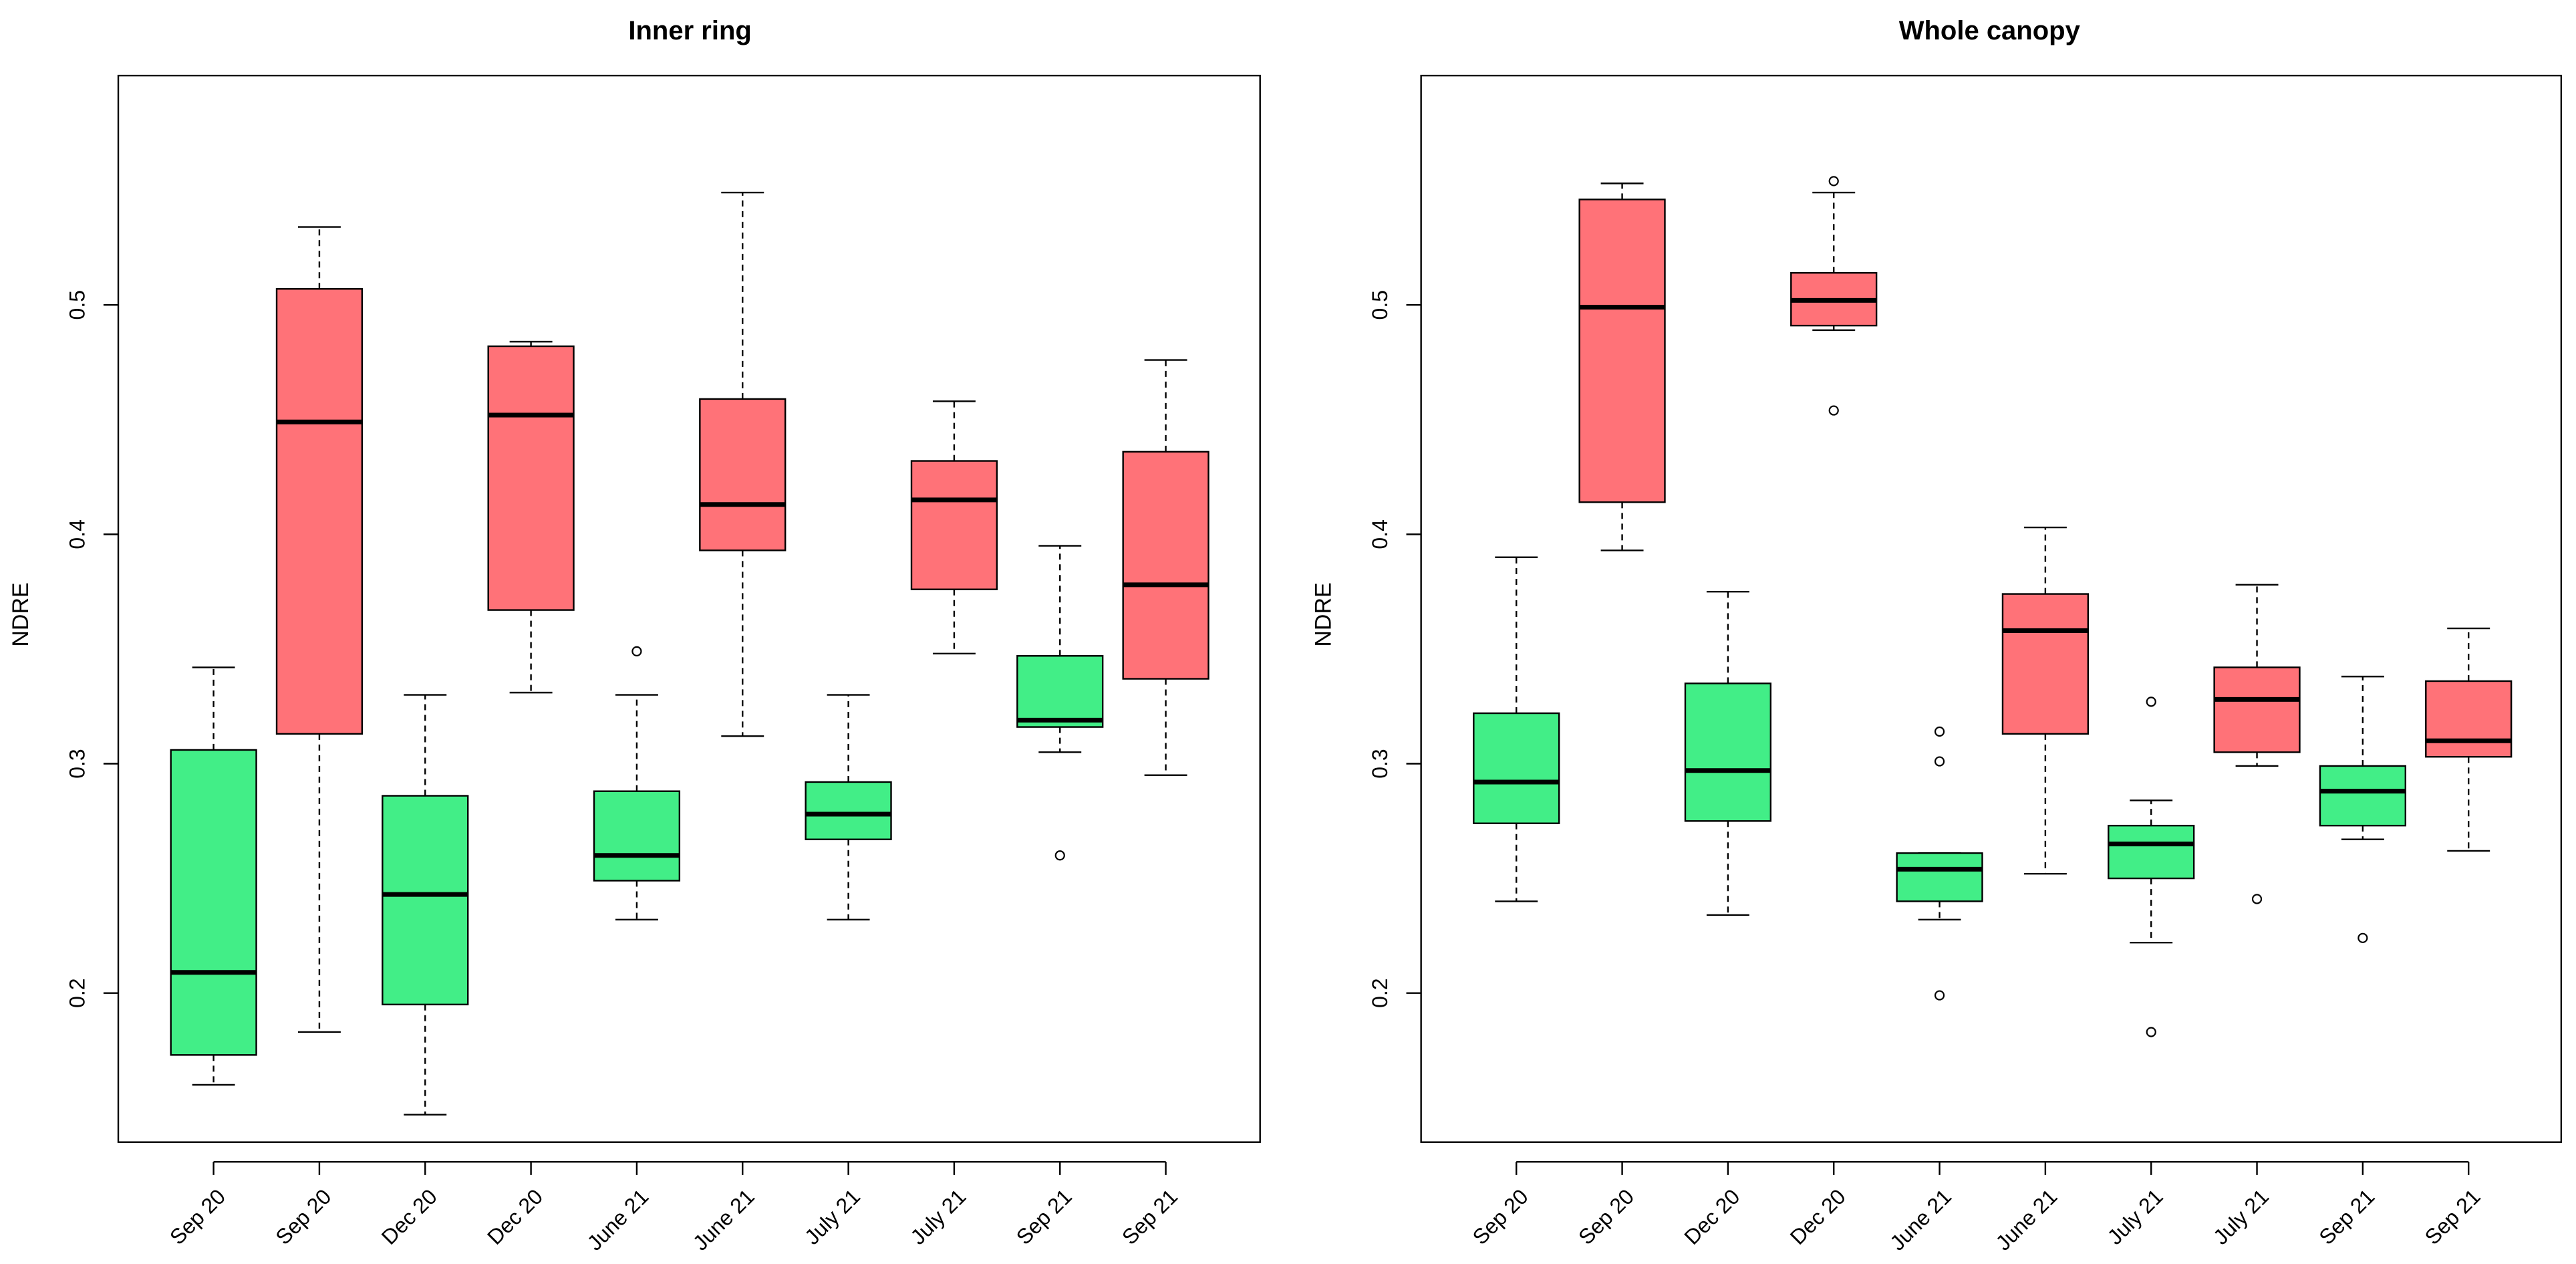 The image size is (2576, 1264). I want to click on panel-title: Inner ring, so click(689, 31).